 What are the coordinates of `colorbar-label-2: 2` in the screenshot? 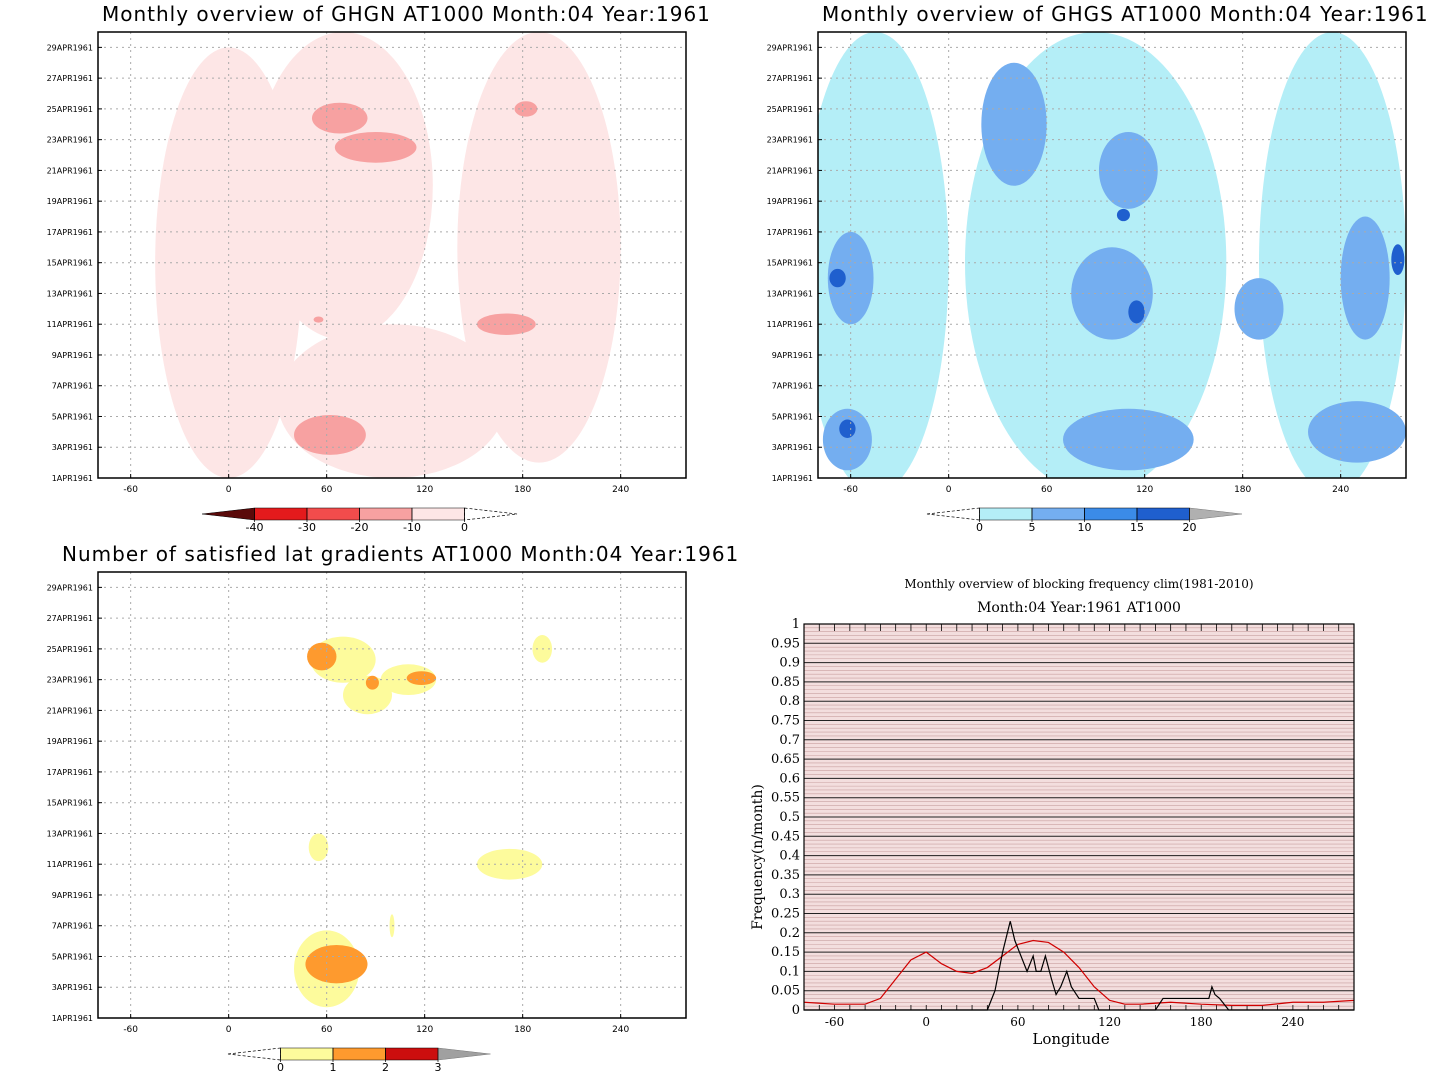 It's located at (385, 1067).